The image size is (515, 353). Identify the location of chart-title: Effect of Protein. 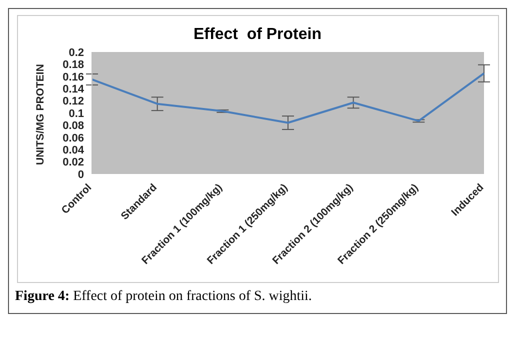
(257, 35).